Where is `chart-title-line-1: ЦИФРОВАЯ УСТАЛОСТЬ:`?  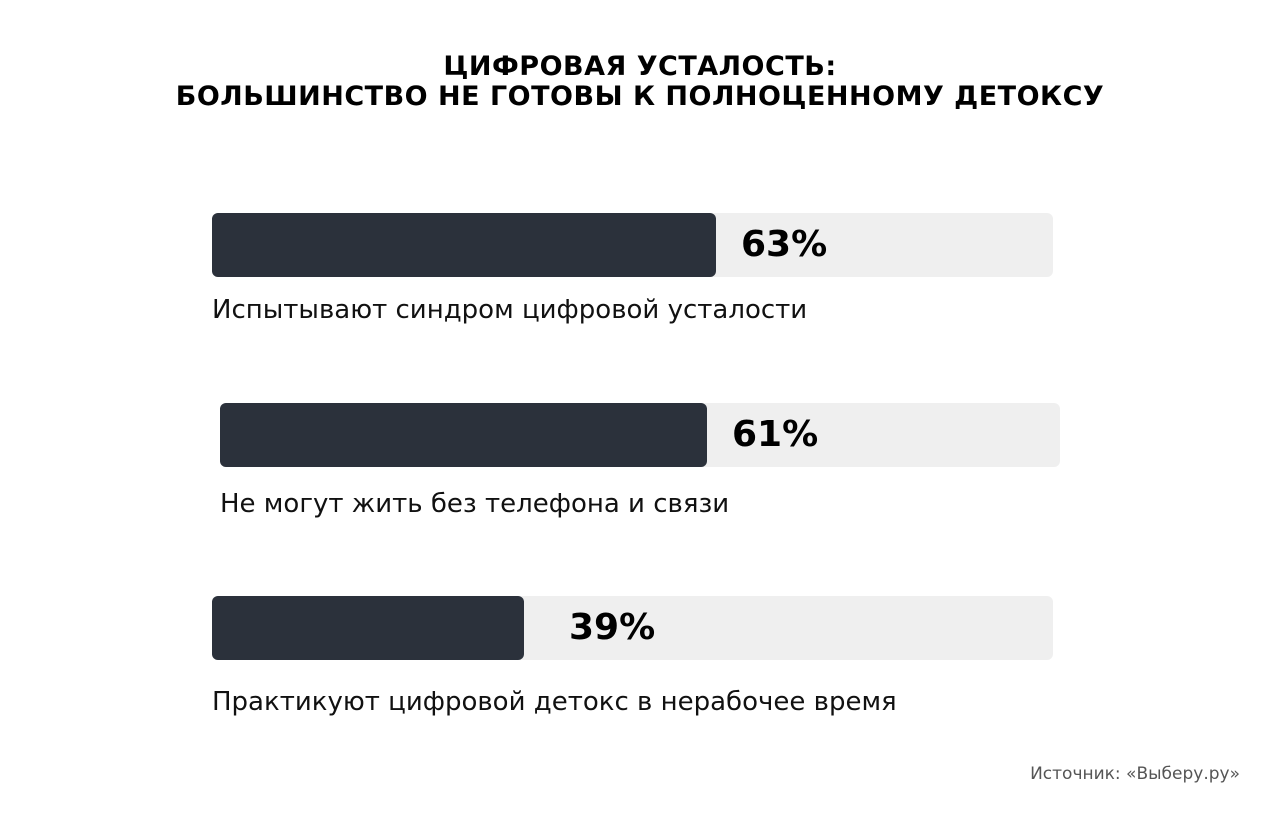
chart-title-line-1: ЦИФРОВАЯ УСТАЛОСТЬ: is located at coordinates (640, 66).